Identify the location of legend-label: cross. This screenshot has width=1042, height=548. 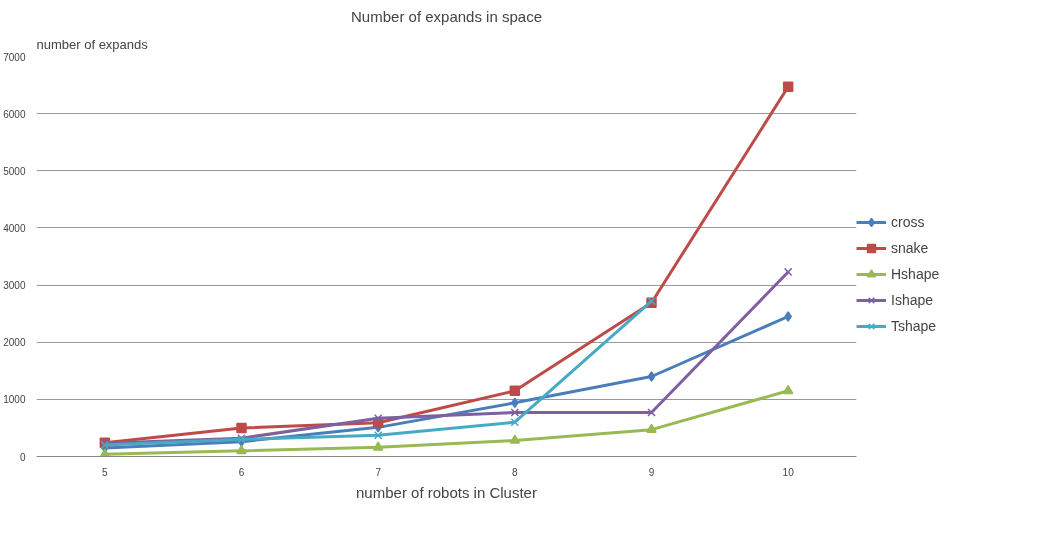
(908, 222).